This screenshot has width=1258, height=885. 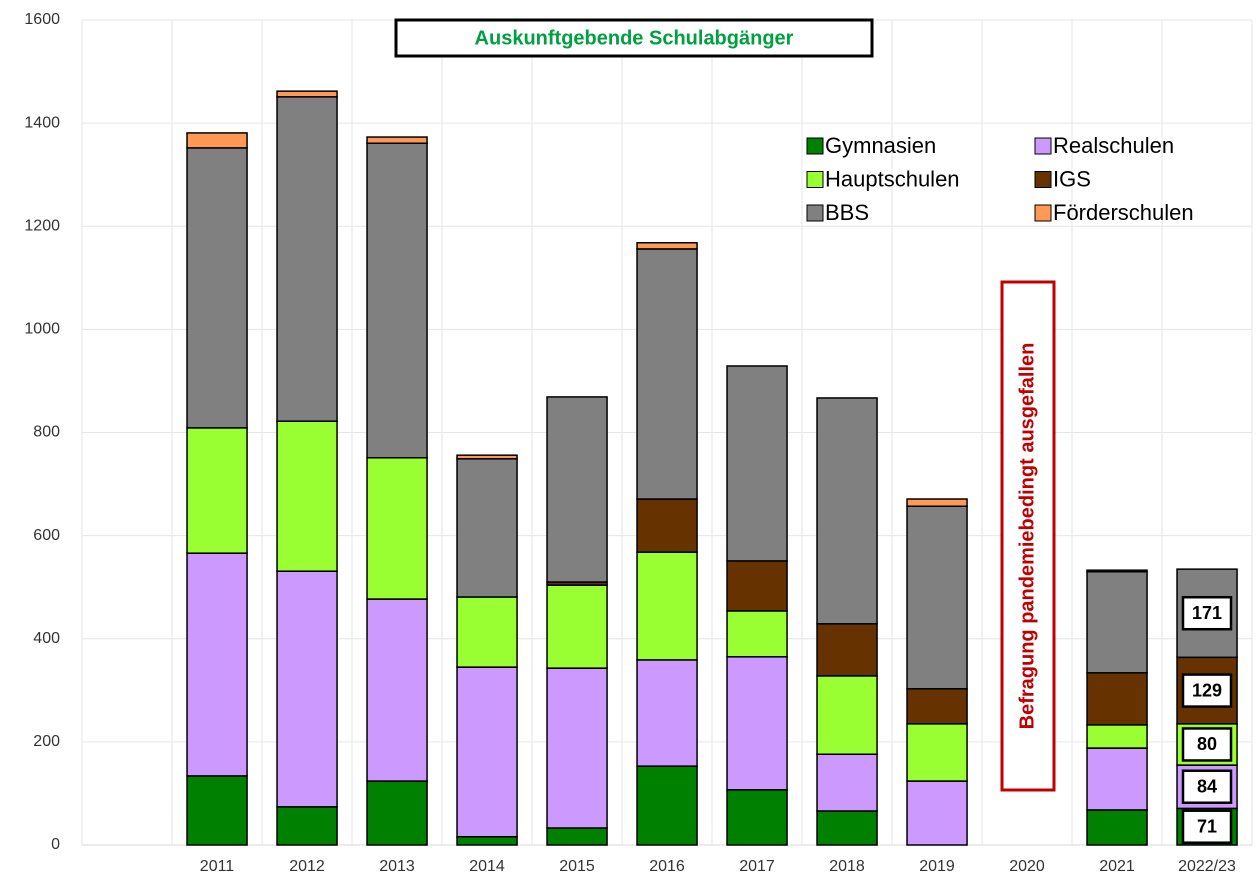 I want to click on legend-label: Realschulen, so click(x=1113, y=145).